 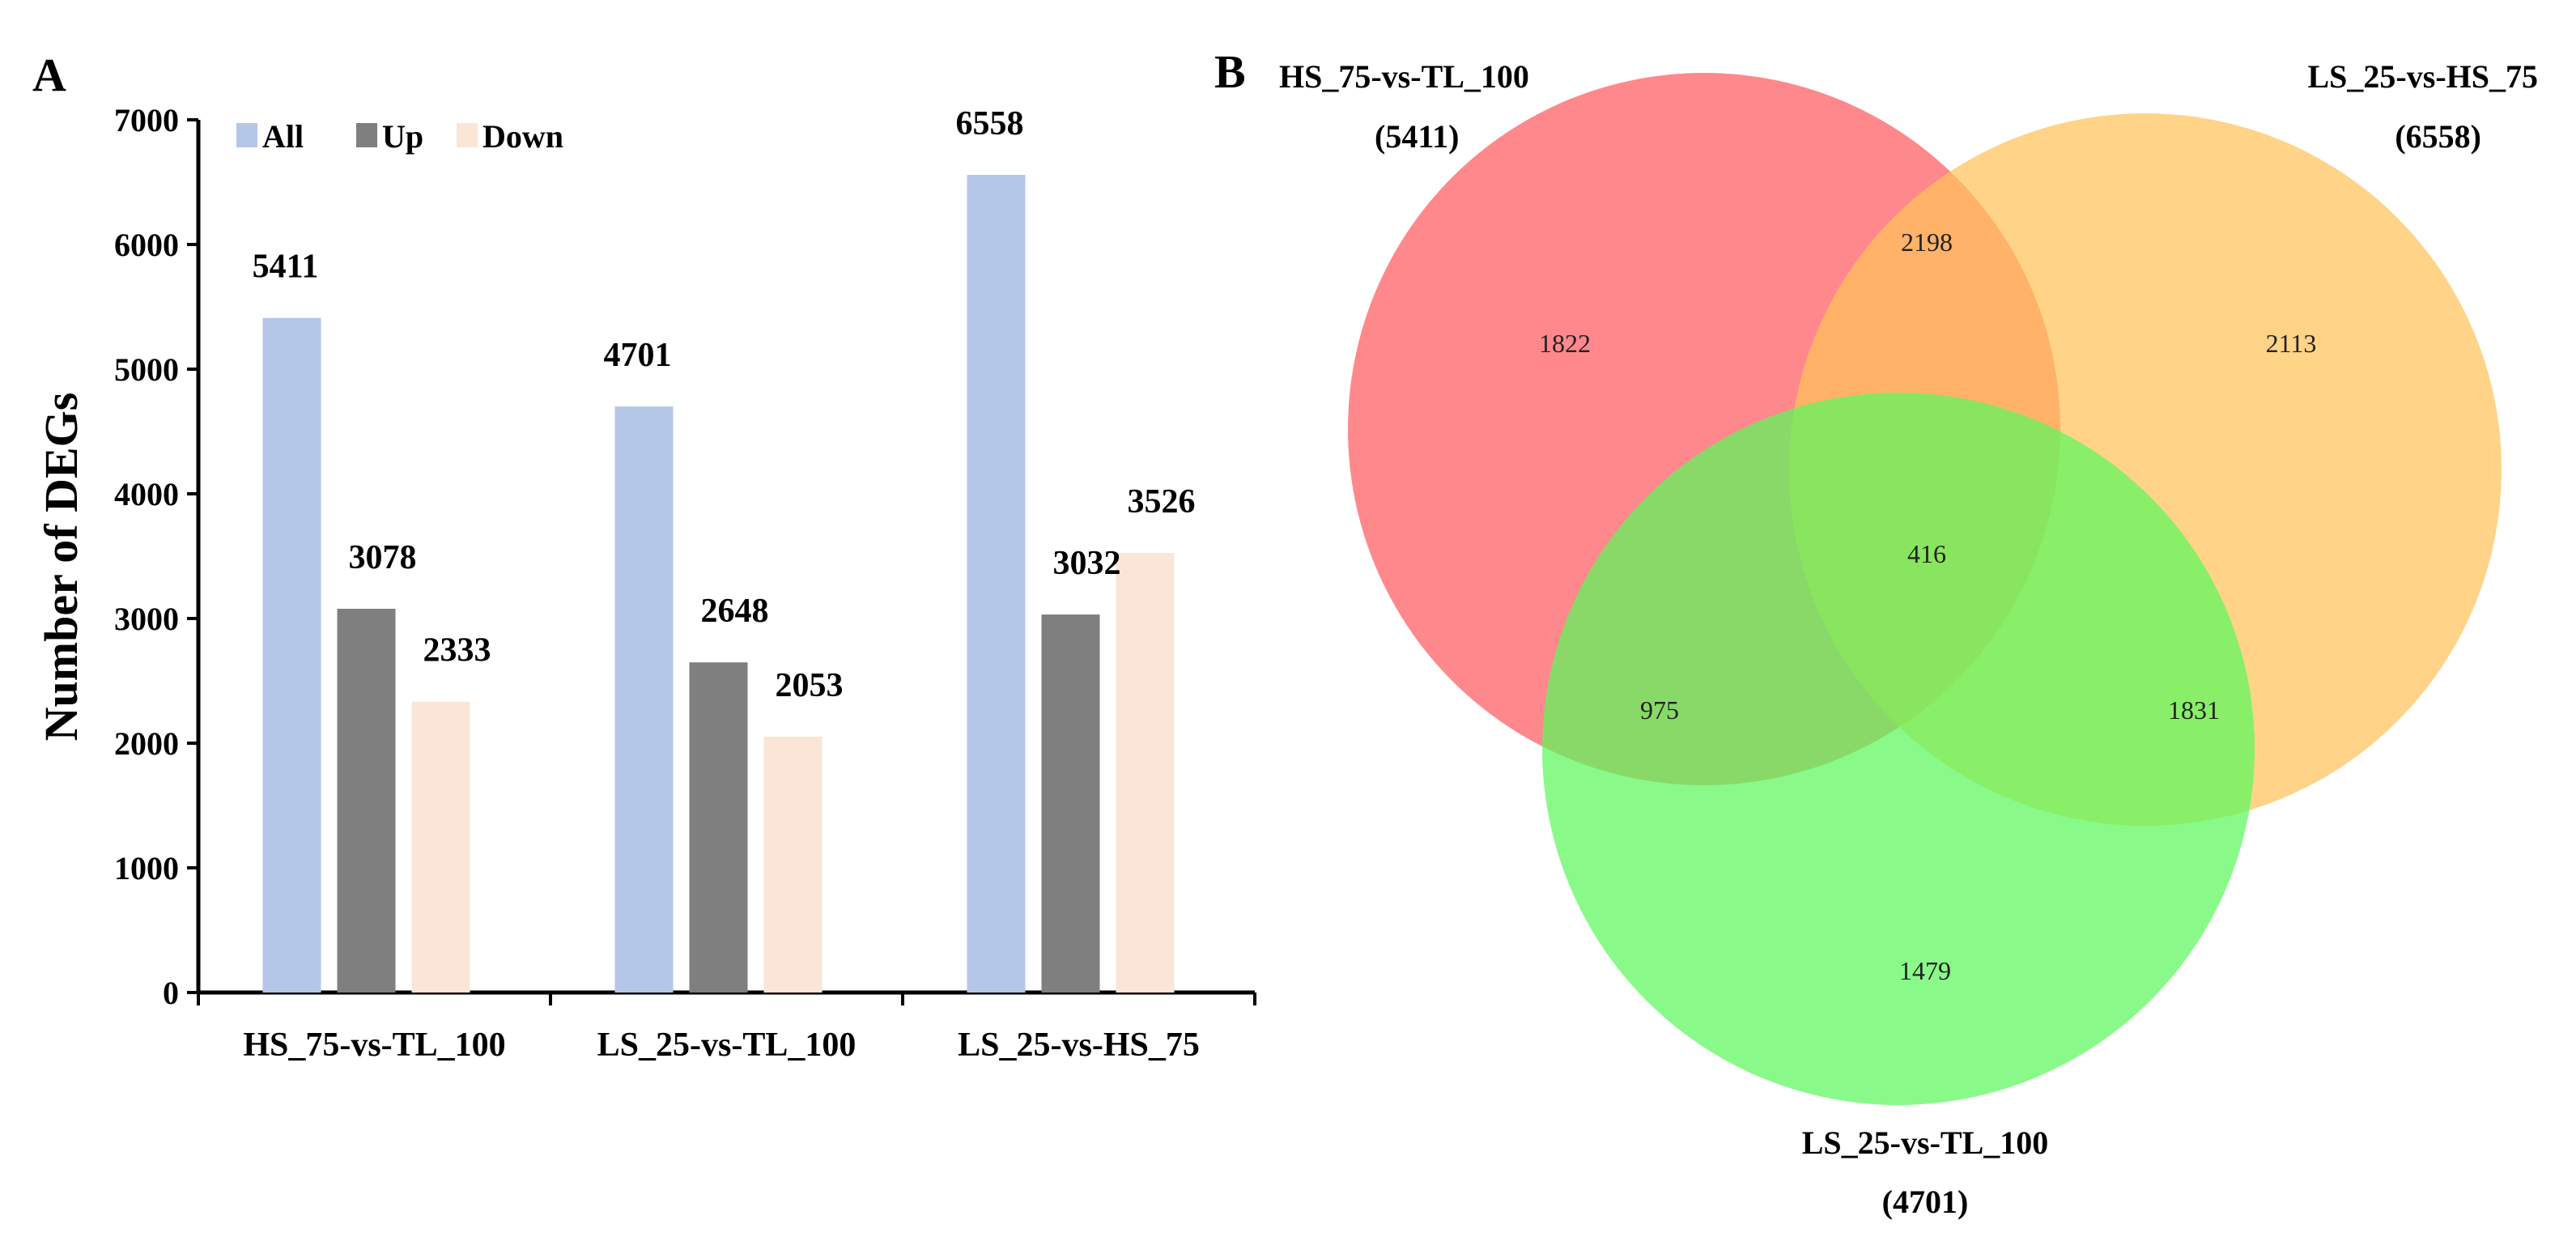 What do you see at coordinates (1926, 1202) in the screenshot?
I see `venn-set-total-ls25-tl100: (4701)` at bounding box center [1926, 1202].